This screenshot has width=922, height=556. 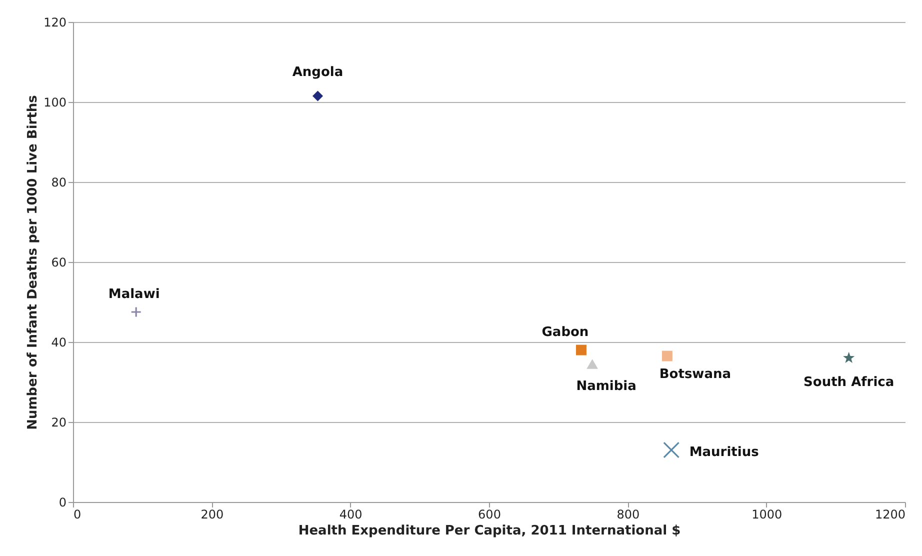 I want to click on x-tick-label: 0, so click(x=78, y=515).